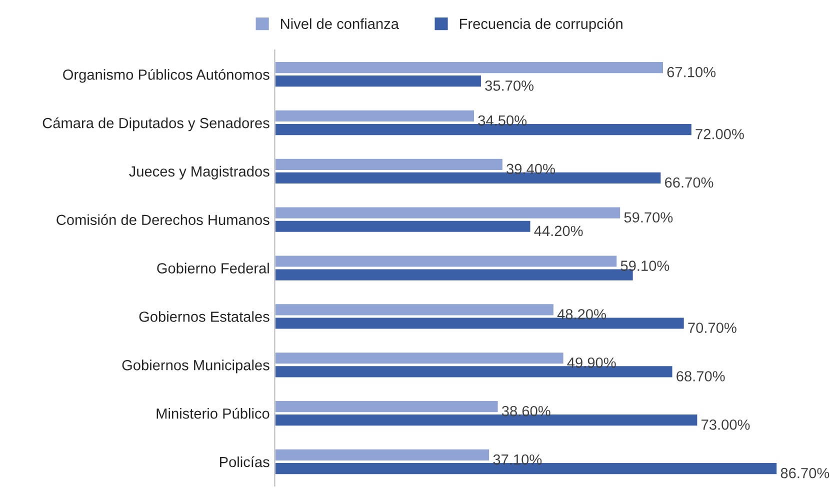  Describe the element at coordinates (541, 25) in the screenshot. I see `legend-label: Frecuencia de corrupción` at that location.